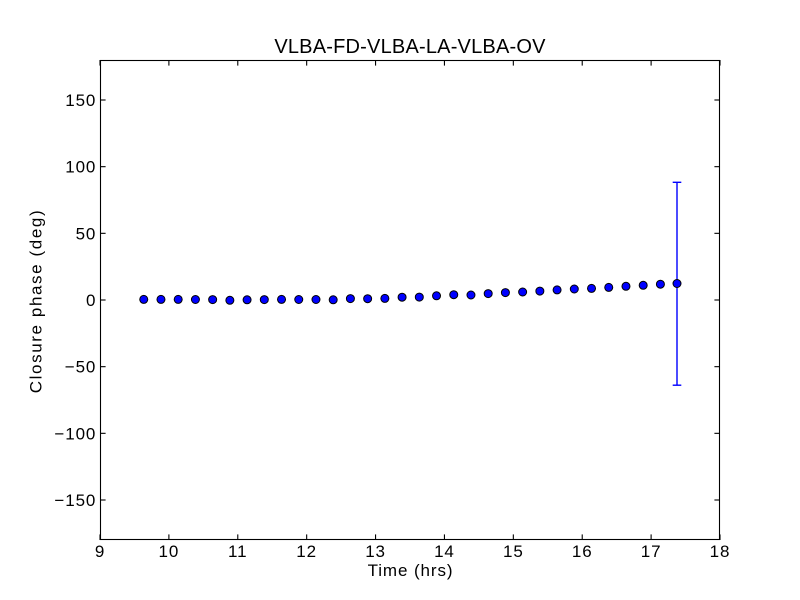  I want to click on svg-text: 100, so click(80, 167).